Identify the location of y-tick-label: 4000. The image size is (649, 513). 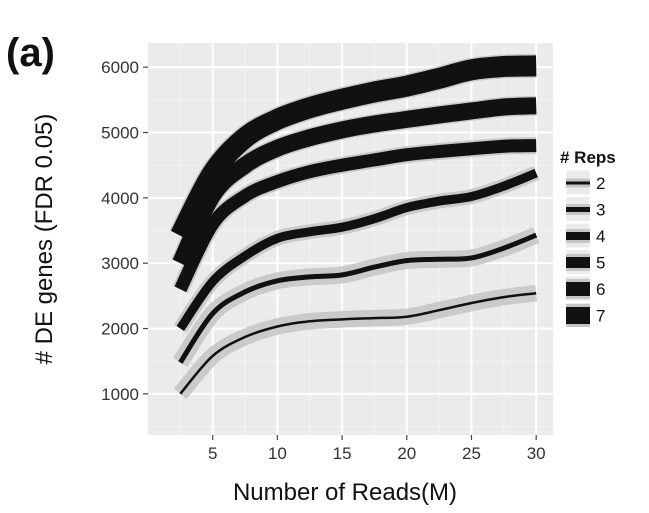
(120, 198).